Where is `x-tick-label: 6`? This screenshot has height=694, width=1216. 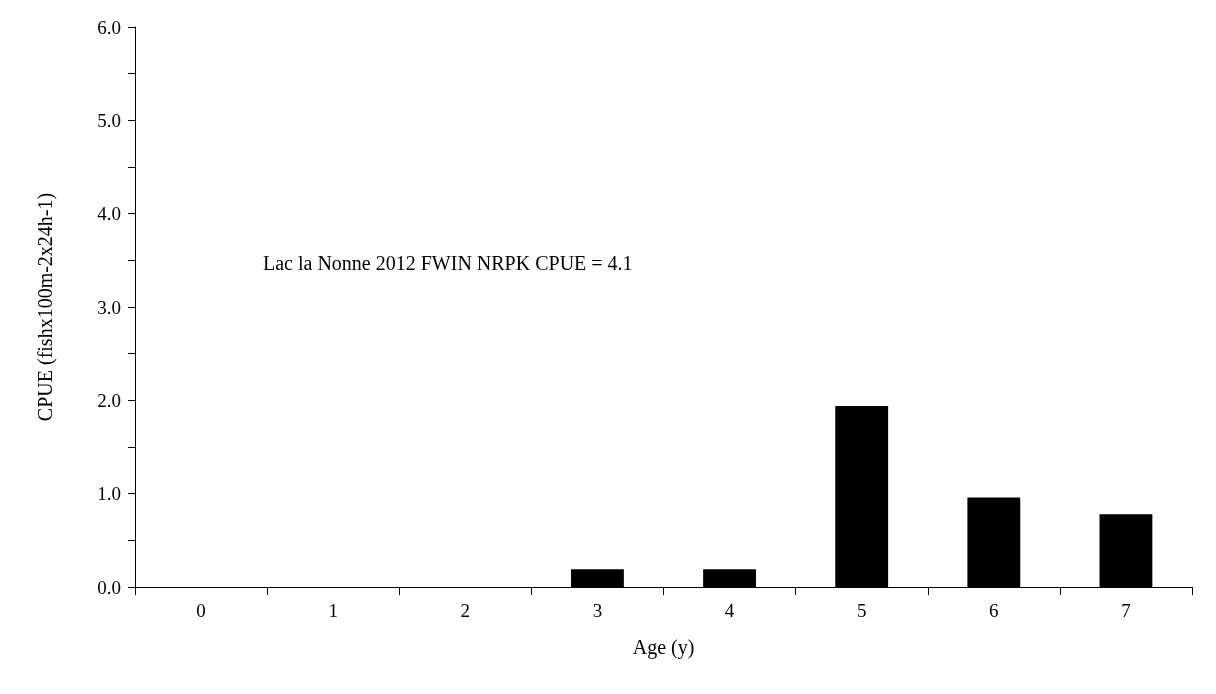
x-tick-label: 6 is located at coordinates (994, 610).